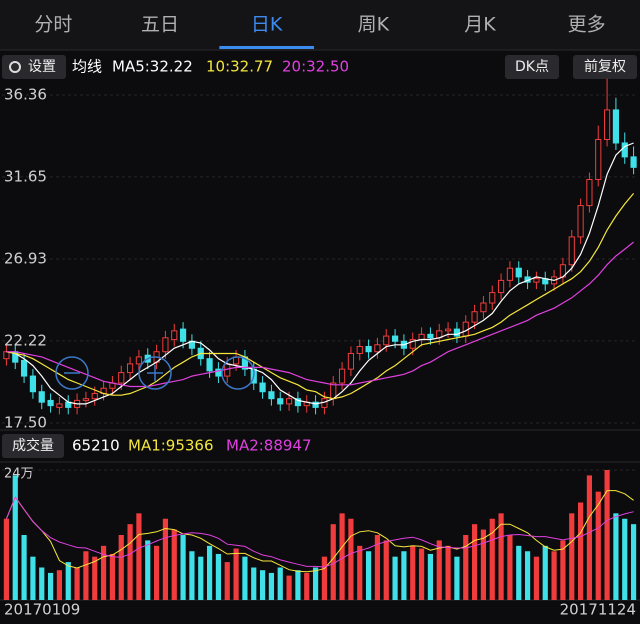 This screenshot has width=640, height=624. I want to click on y-tick-label: 31.65, so click(25, 176).